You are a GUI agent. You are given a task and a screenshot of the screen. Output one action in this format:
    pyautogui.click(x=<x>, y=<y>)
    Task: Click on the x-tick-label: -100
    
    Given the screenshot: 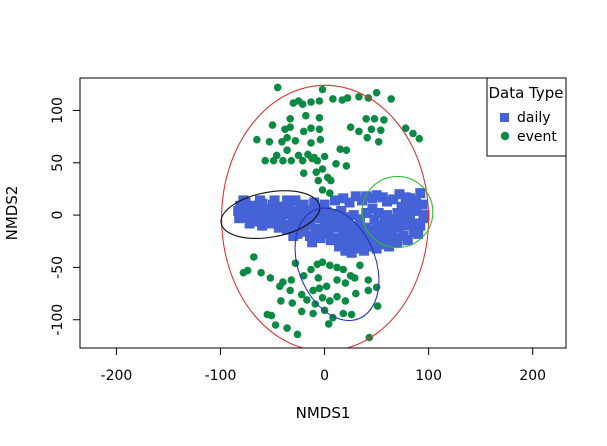 What is the action you would take?
    pyautogui.click(x=221, y=376)
    